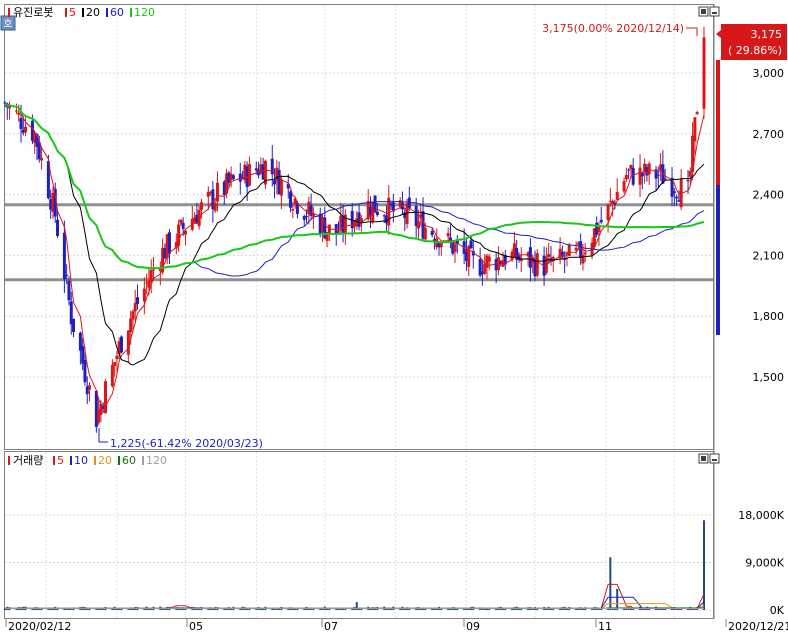 This screenshot has width=788, height=636. What do you see at coordinates (196, 626) in the screenshot?
I see `x-tick-label: 05` at bounding box center [196, 626].